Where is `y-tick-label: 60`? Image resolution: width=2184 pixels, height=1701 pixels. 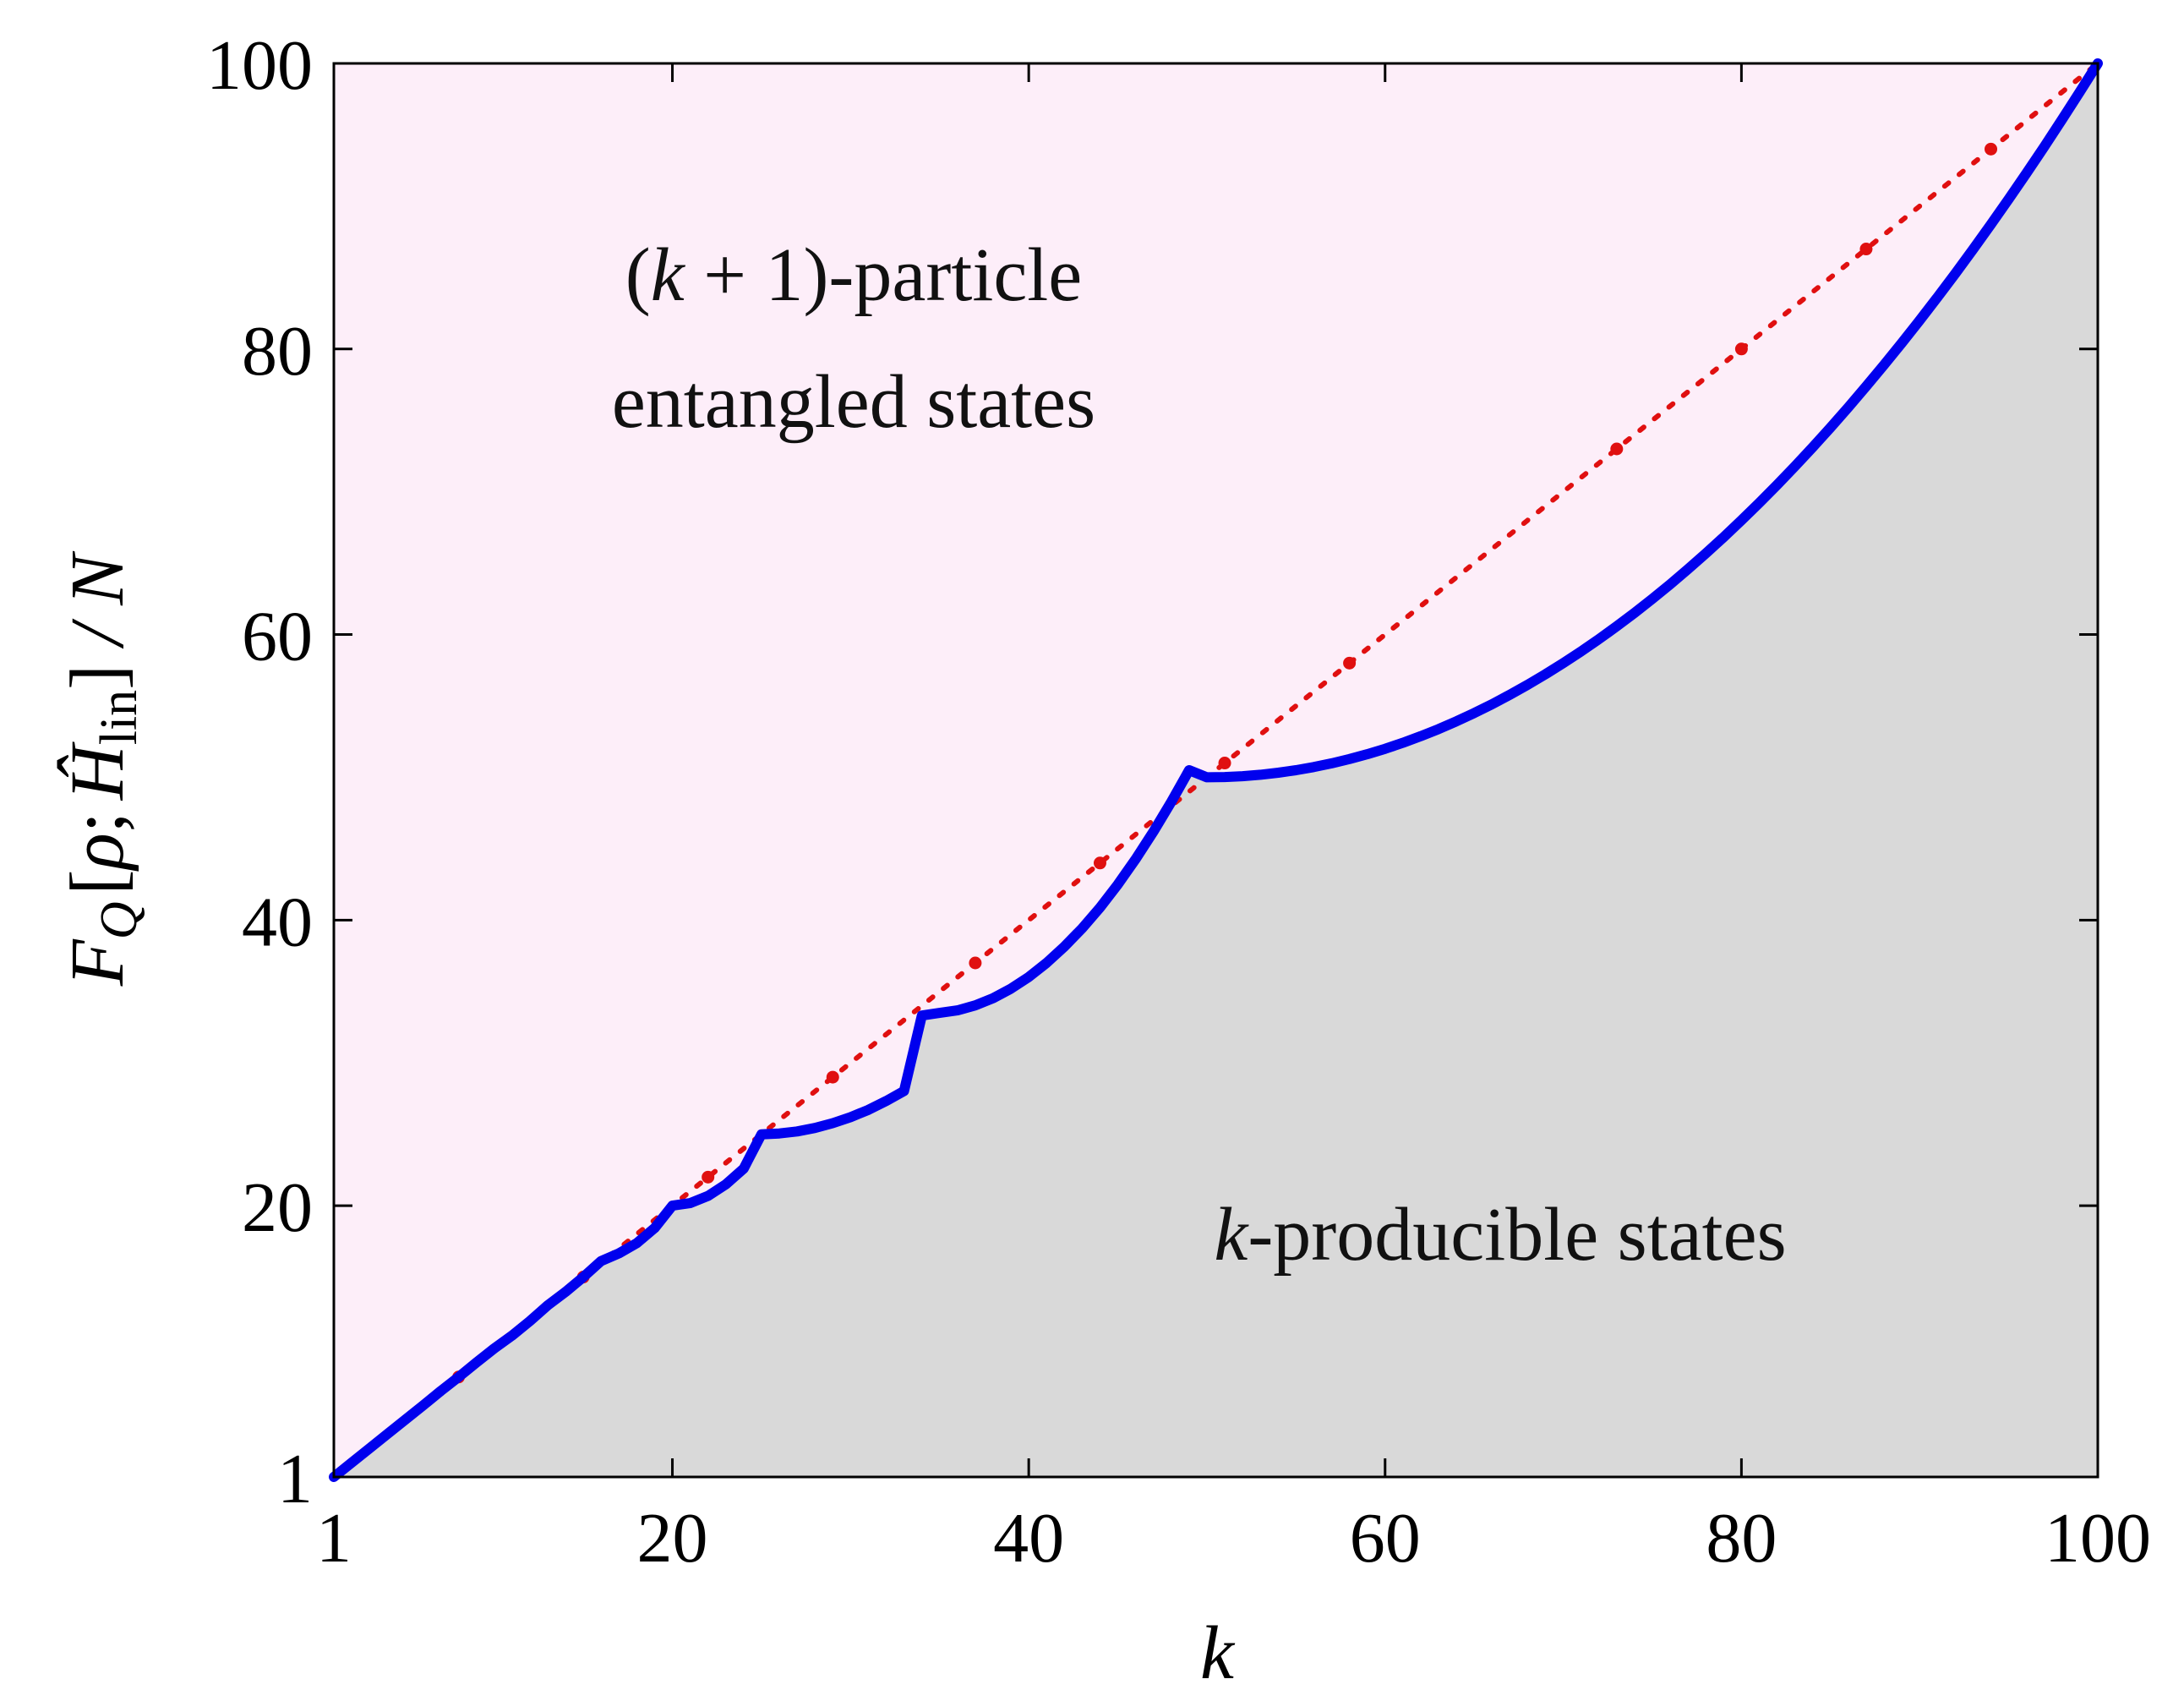
y-tick-label: 60 is located at coordinates (277, 637).